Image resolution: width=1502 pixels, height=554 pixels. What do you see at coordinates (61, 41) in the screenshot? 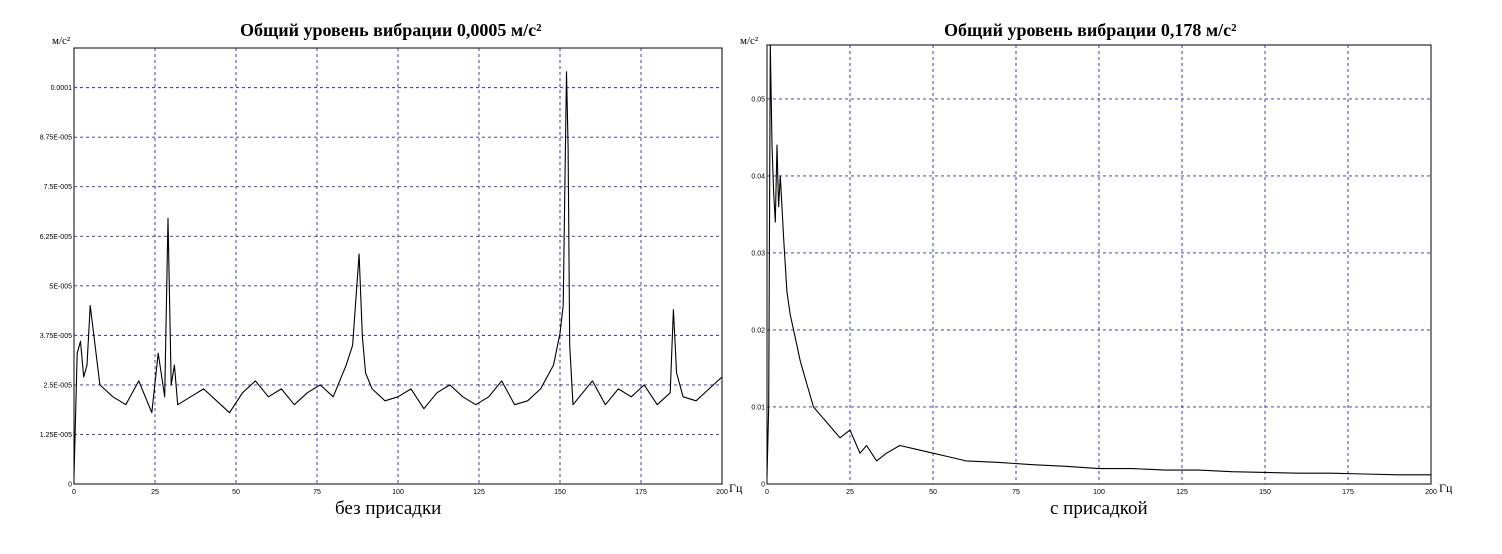
I see `y-axis-unit-left: м/с²` at bounding box center [61, 41].